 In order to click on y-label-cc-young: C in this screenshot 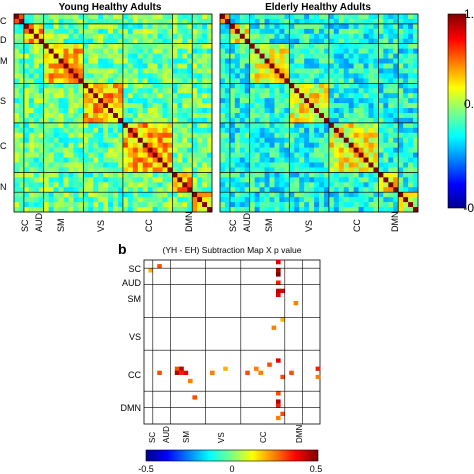, I will do `click(3, 146)`.